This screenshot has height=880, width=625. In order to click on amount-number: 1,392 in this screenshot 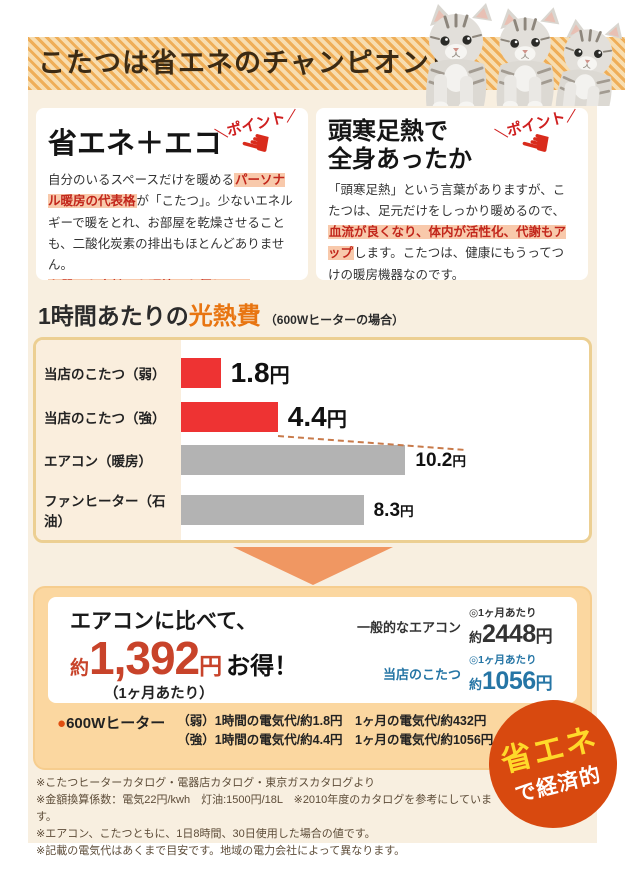, I will do `click(144, 658)`.